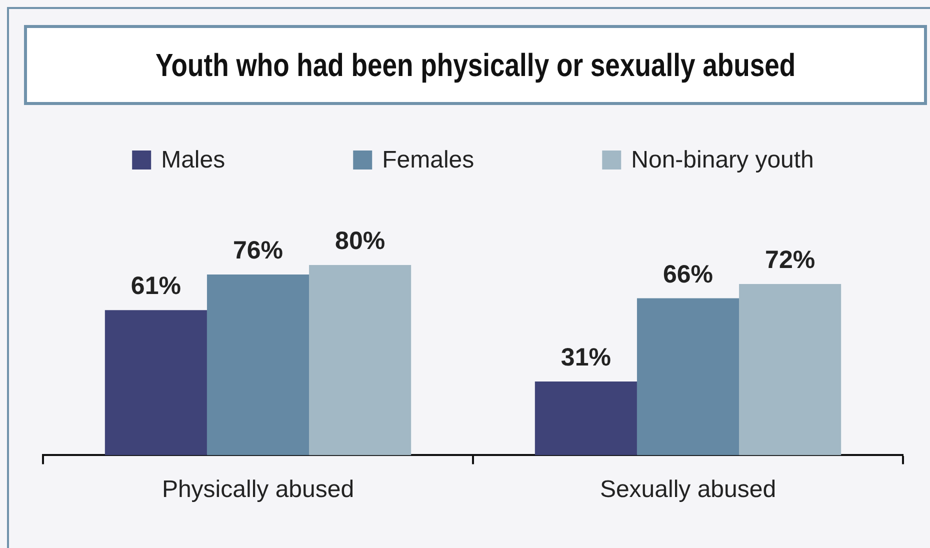 The width and height of the screenshot is (930, 548). Describe the element at coordinates (360, 241) in the screenshot. I see `data-label: 80%` at that location.